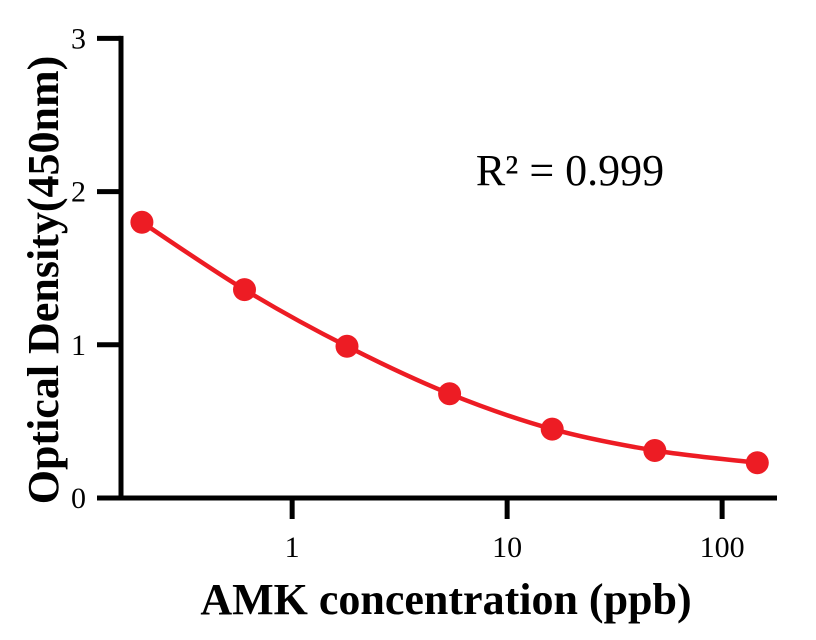 The image size is (816, 640). Describe the element at coordinates (445, 599) in the screenshot. I see `x-axis-title: AMK concentration (ppb)` at that location.